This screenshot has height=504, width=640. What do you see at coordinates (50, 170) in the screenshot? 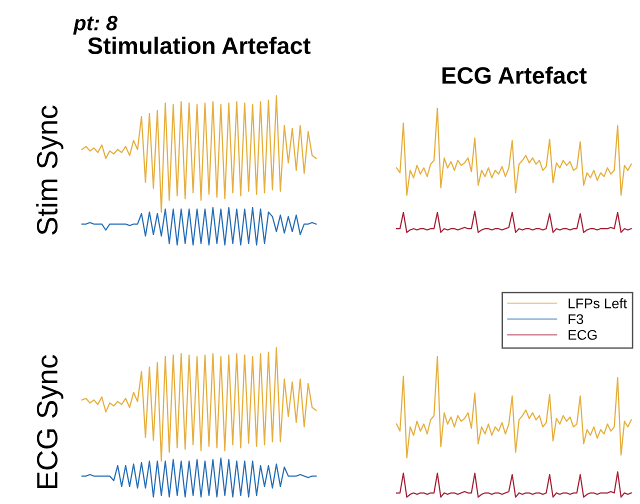
I see `y-axis-title: Stim Sync` at bounding box center [50, 170].